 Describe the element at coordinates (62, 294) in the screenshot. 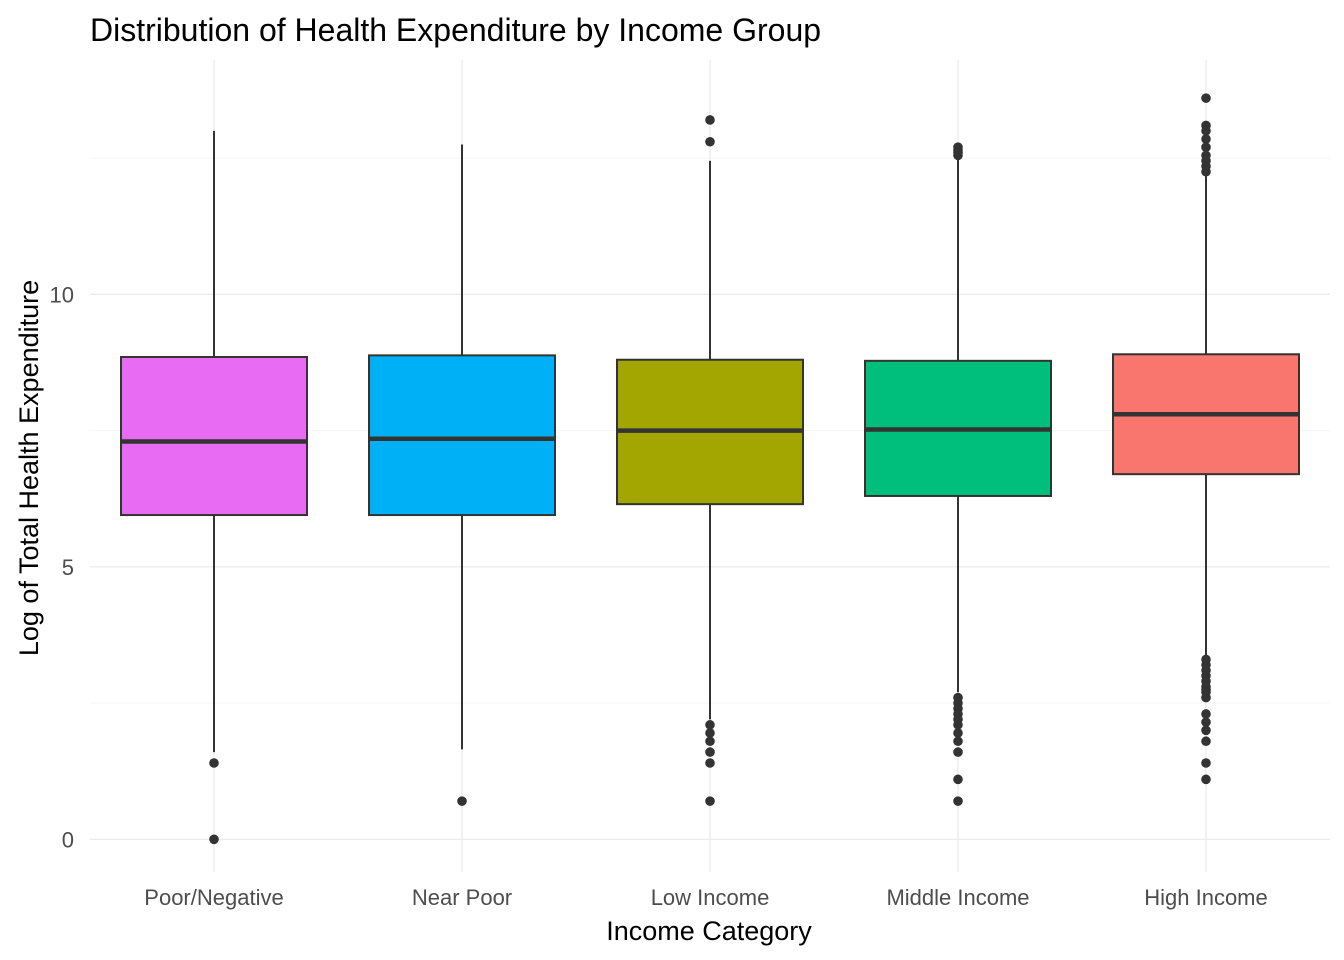

I see `y-tick-label: 10` at that location.